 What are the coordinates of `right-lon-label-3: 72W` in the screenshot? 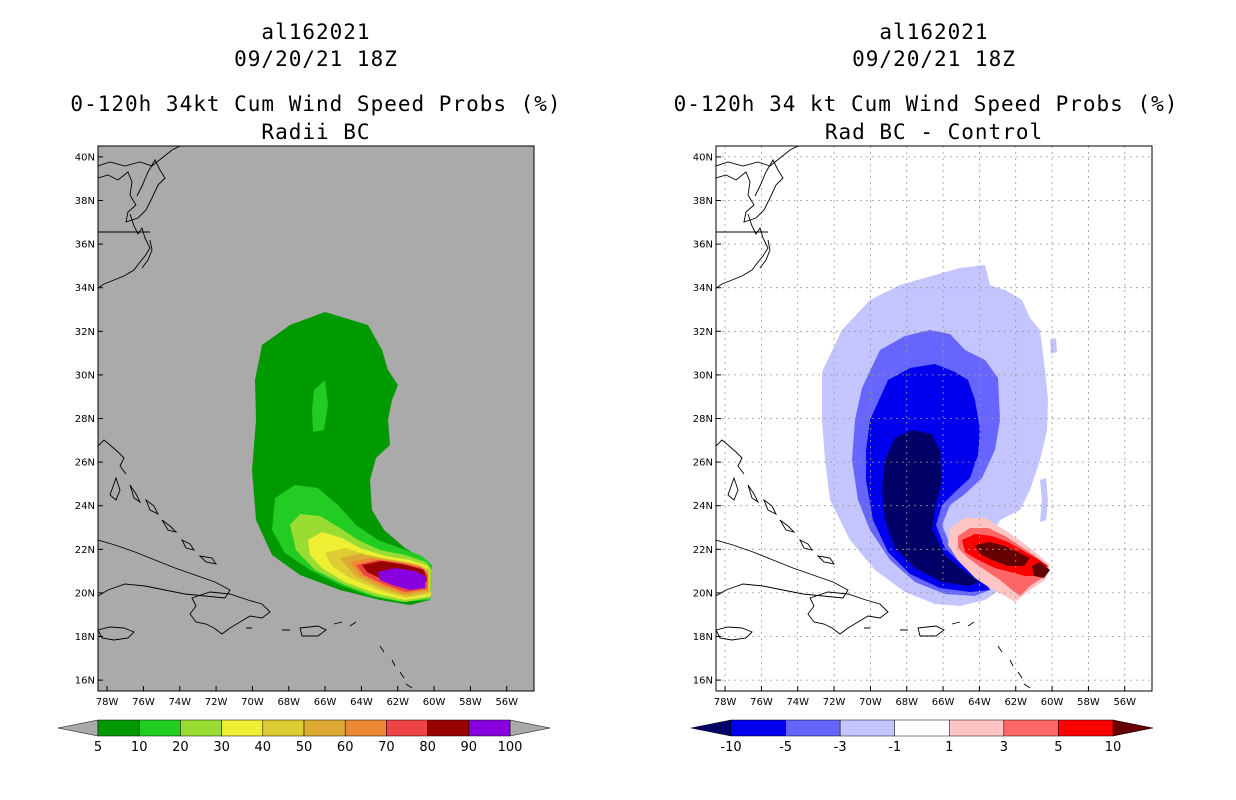 It's located at (834, 702).